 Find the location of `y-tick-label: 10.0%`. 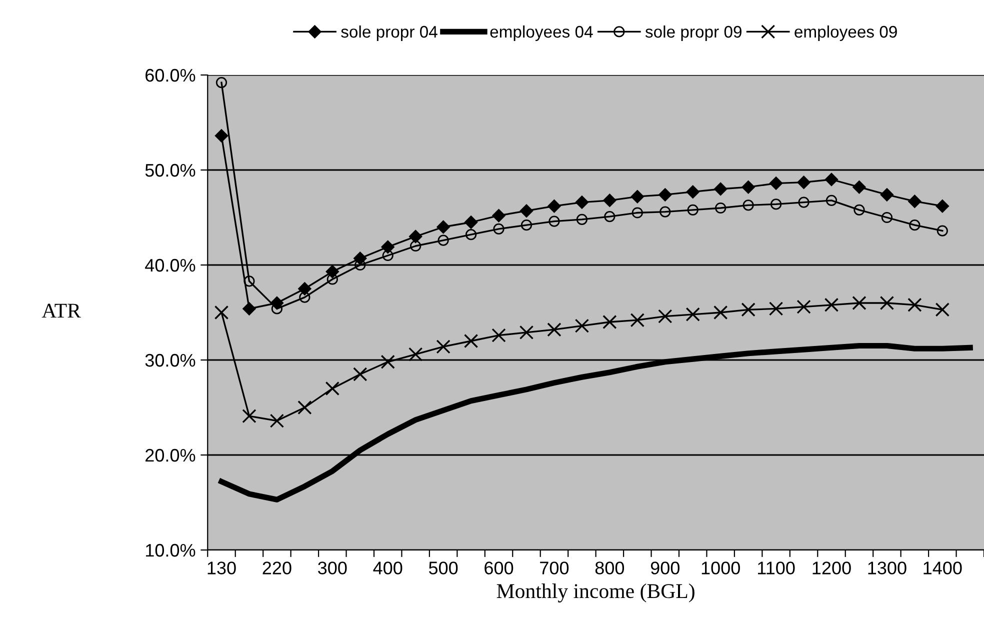

y-tick-label: 10.0% is located at coordinates (171, 550).